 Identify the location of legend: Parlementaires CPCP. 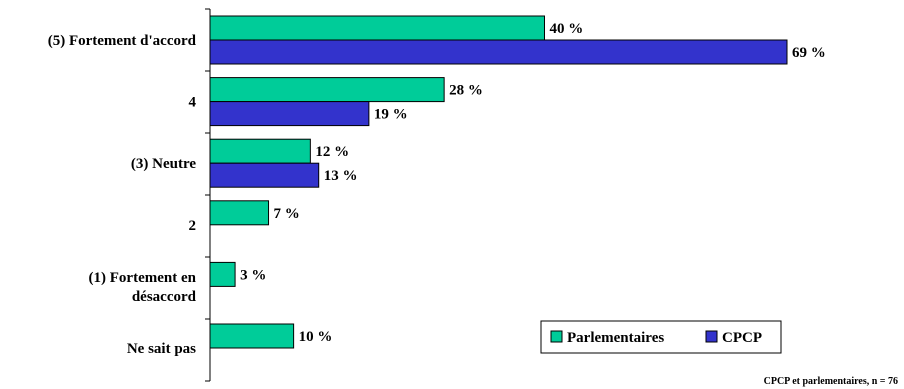
(661, 337).